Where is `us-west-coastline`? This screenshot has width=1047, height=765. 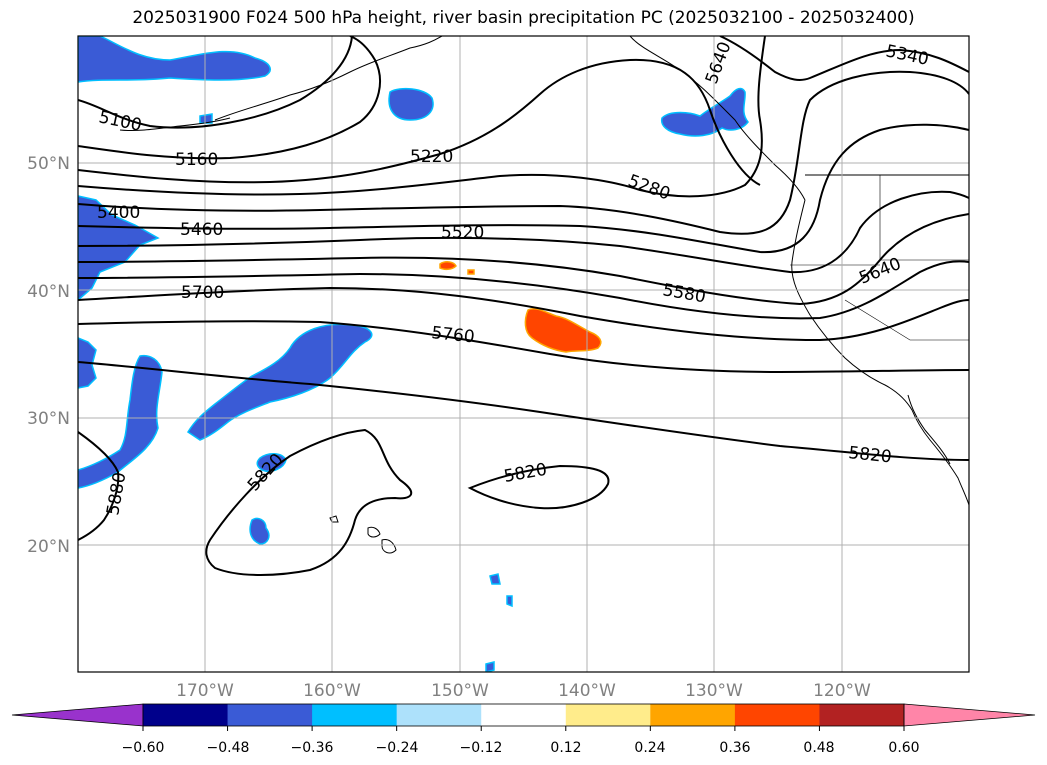
us-west-coastline is located at coordinates (880, 352).